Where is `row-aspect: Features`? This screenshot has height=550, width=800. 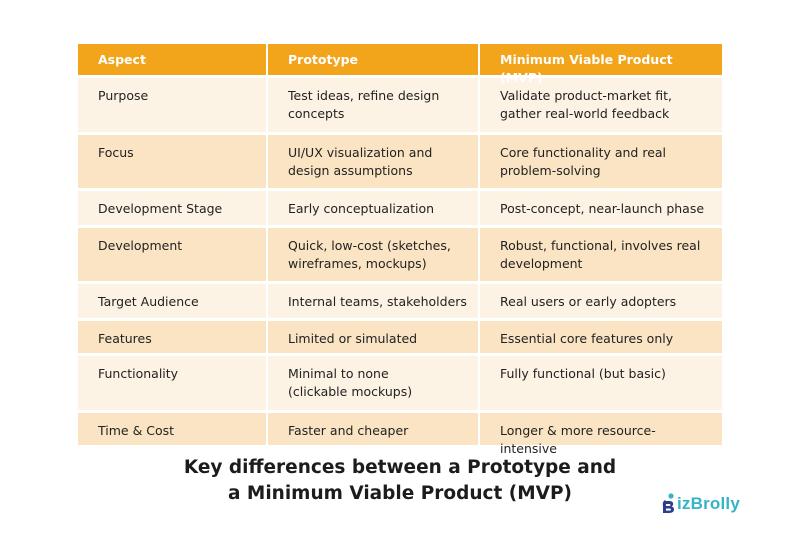 row-aspect: Features is located at coordinates (173, 337).